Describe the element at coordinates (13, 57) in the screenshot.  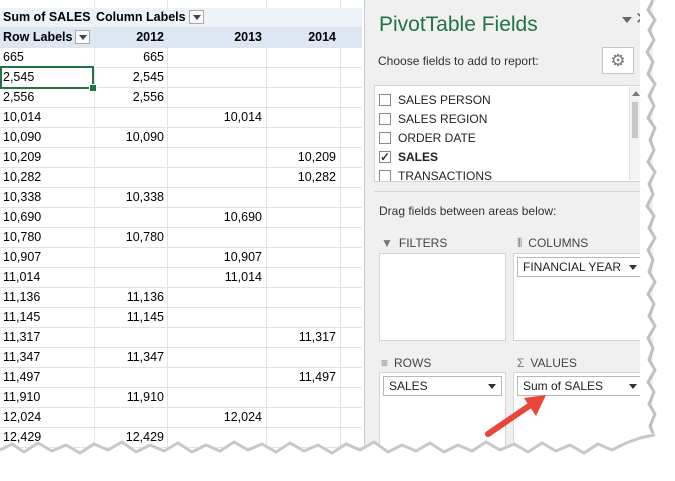
I see `row-label-cell: 665` at that location.